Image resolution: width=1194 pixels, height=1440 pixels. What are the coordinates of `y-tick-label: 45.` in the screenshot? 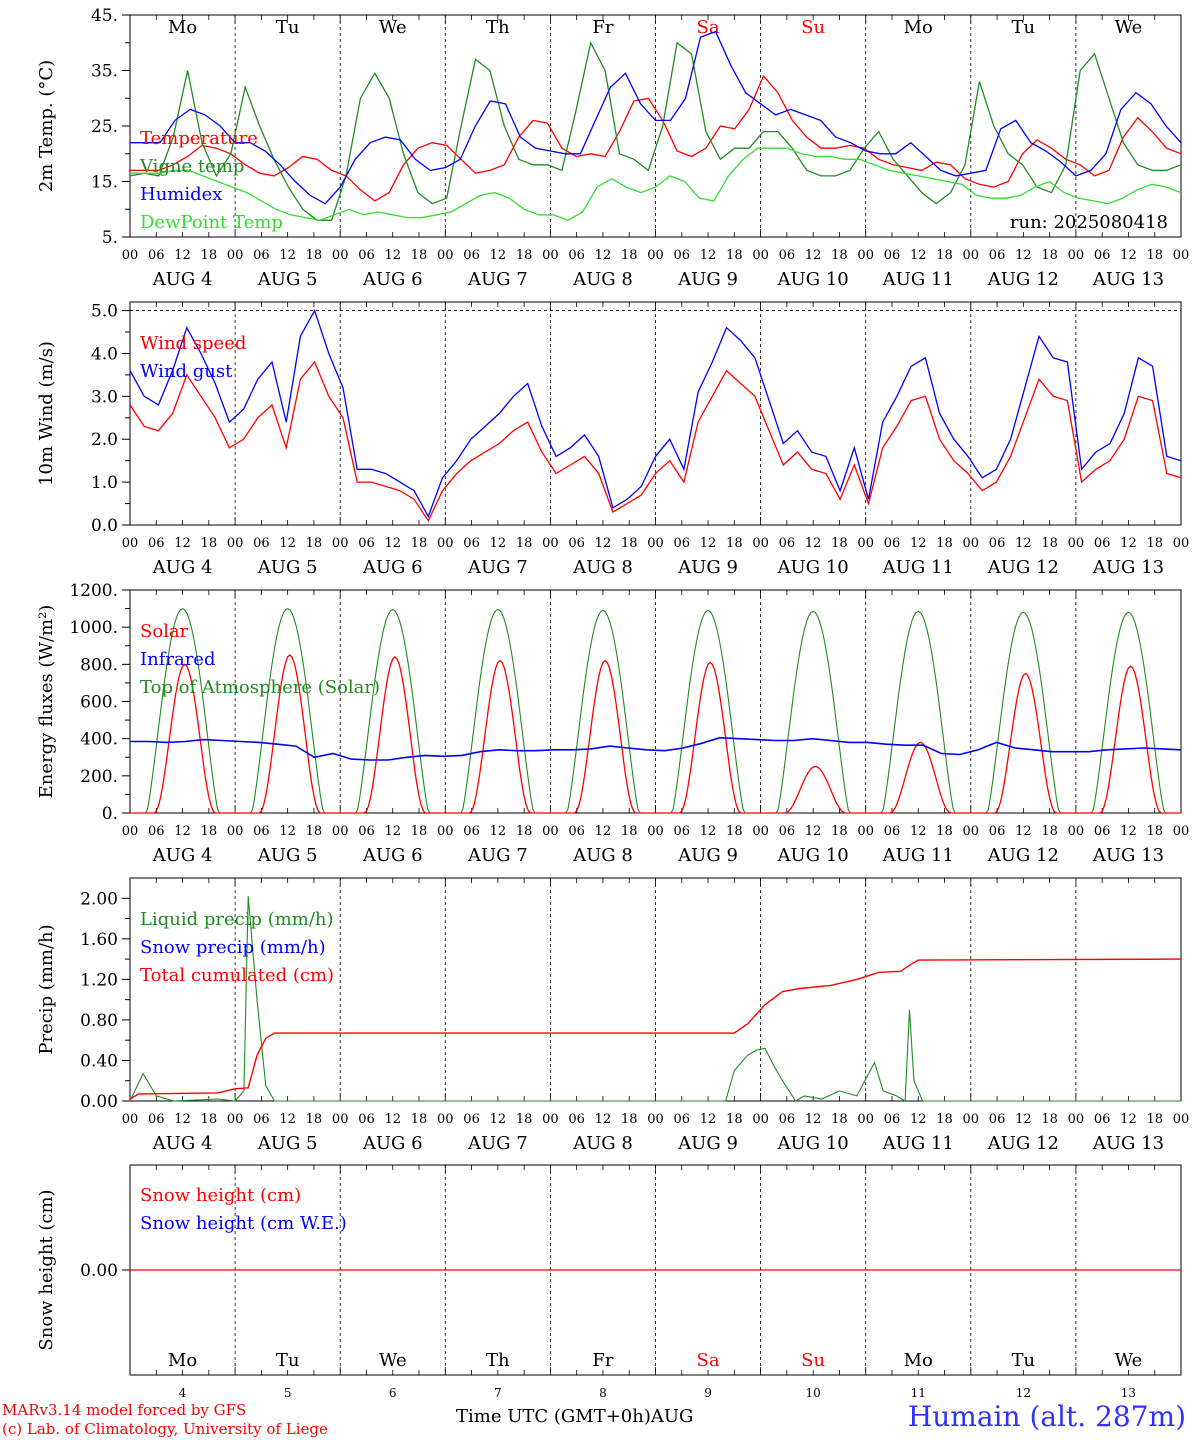 It's located at (104, 16).